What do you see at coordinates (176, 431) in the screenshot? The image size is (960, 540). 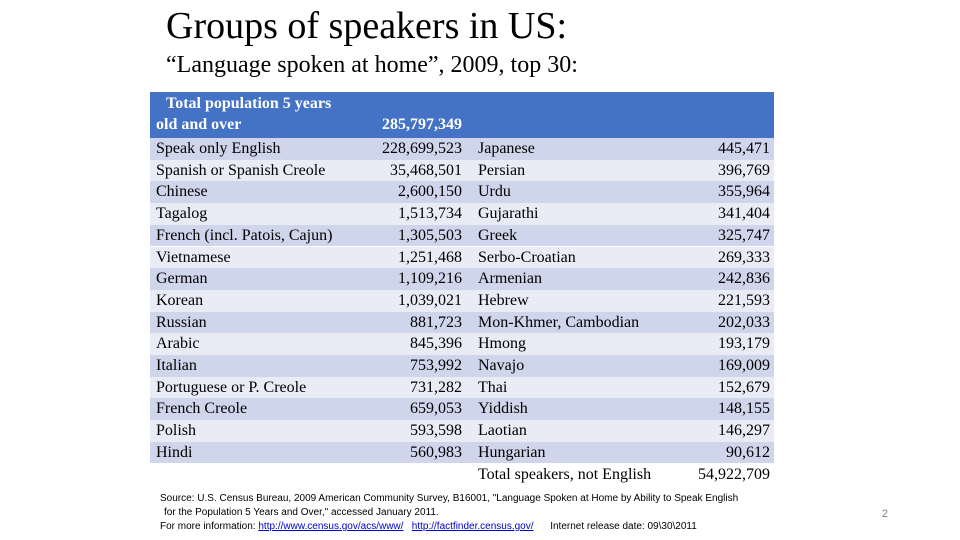 I see `language-name: Polish` at bounding box center [176, 431].